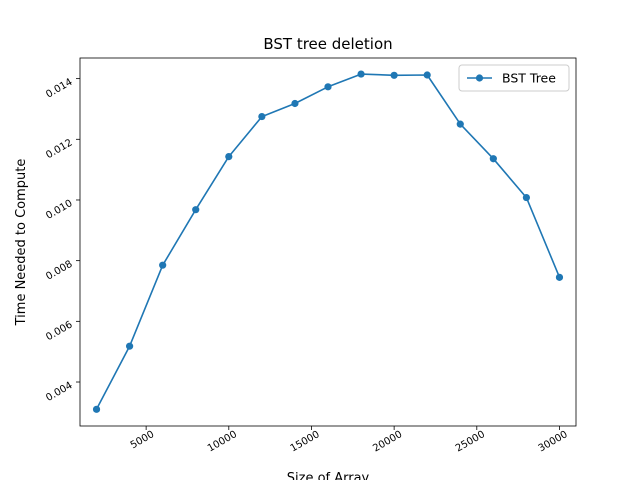  What do you see at coordinates (328, 475) in the screenshot?
I see `x-axis-title: Size of Array` at bounding box center [328, 475].